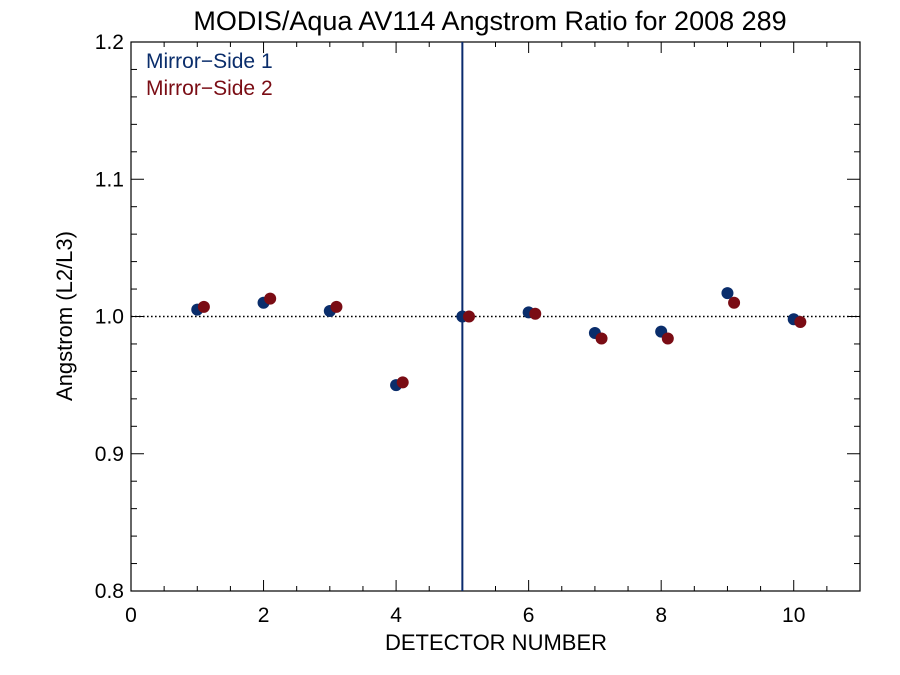 The image size is (900, 675). Describe the element at coordinates (209, 75) in the screenshot. I see `legend: Mirror−Side 1 Mirror−Side 2` at that location.